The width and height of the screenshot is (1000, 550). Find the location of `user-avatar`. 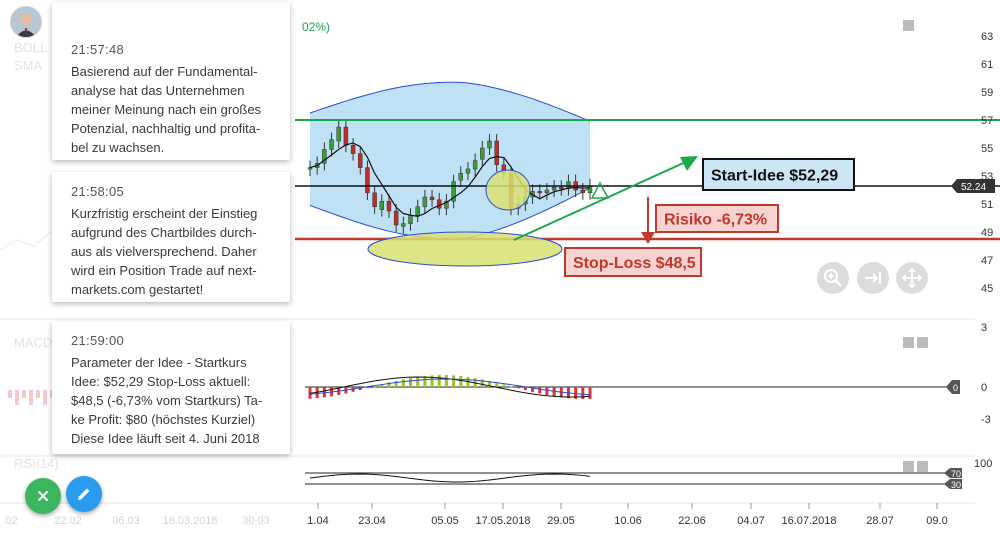

user-avatar is located at coordinates (26, 22).